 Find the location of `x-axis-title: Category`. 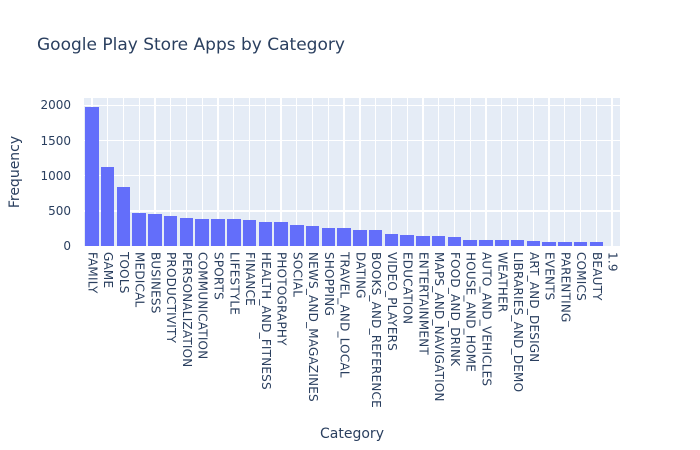

x-axis-title: Category is located at coordinates (352, 434).